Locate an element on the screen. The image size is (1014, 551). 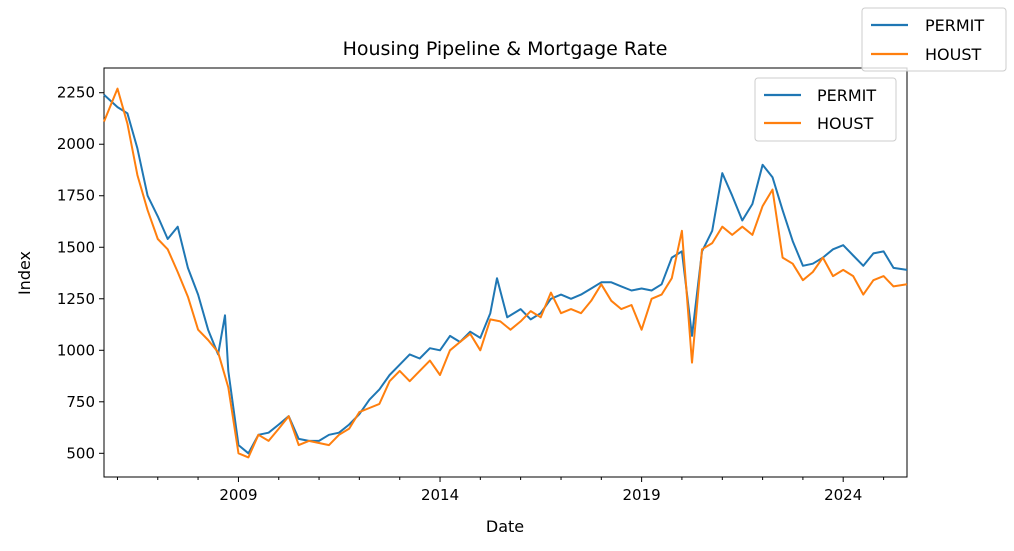
y-tick-label: 1250 is located at coordinates (76, 299).